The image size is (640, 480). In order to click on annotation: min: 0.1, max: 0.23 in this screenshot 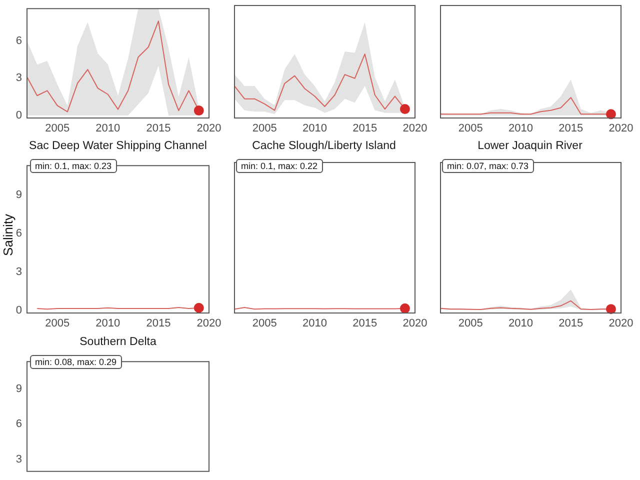, I will do `click(73, 166)`.